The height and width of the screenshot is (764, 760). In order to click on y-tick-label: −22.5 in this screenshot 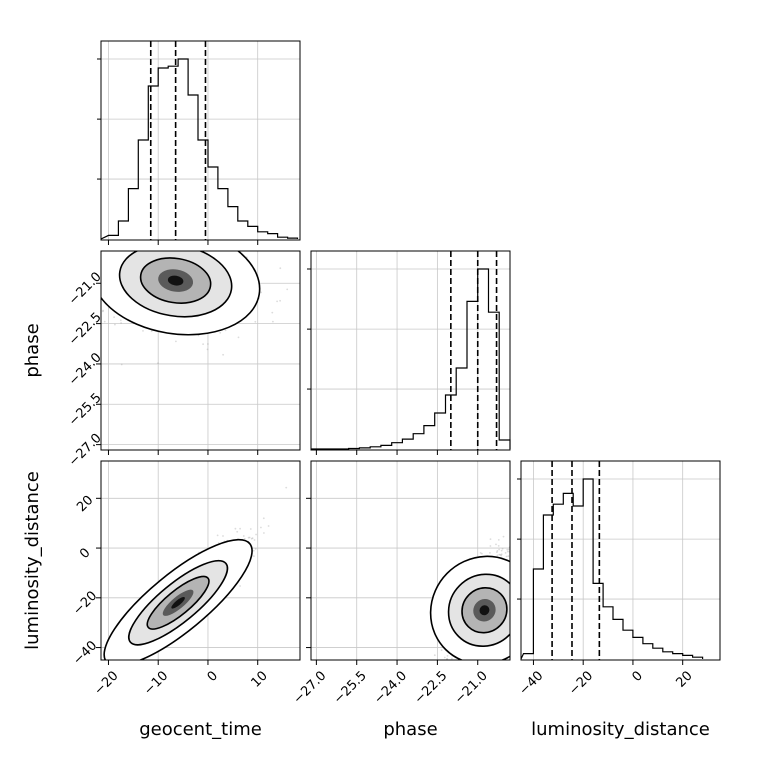, I will do `click(85, 329)`.